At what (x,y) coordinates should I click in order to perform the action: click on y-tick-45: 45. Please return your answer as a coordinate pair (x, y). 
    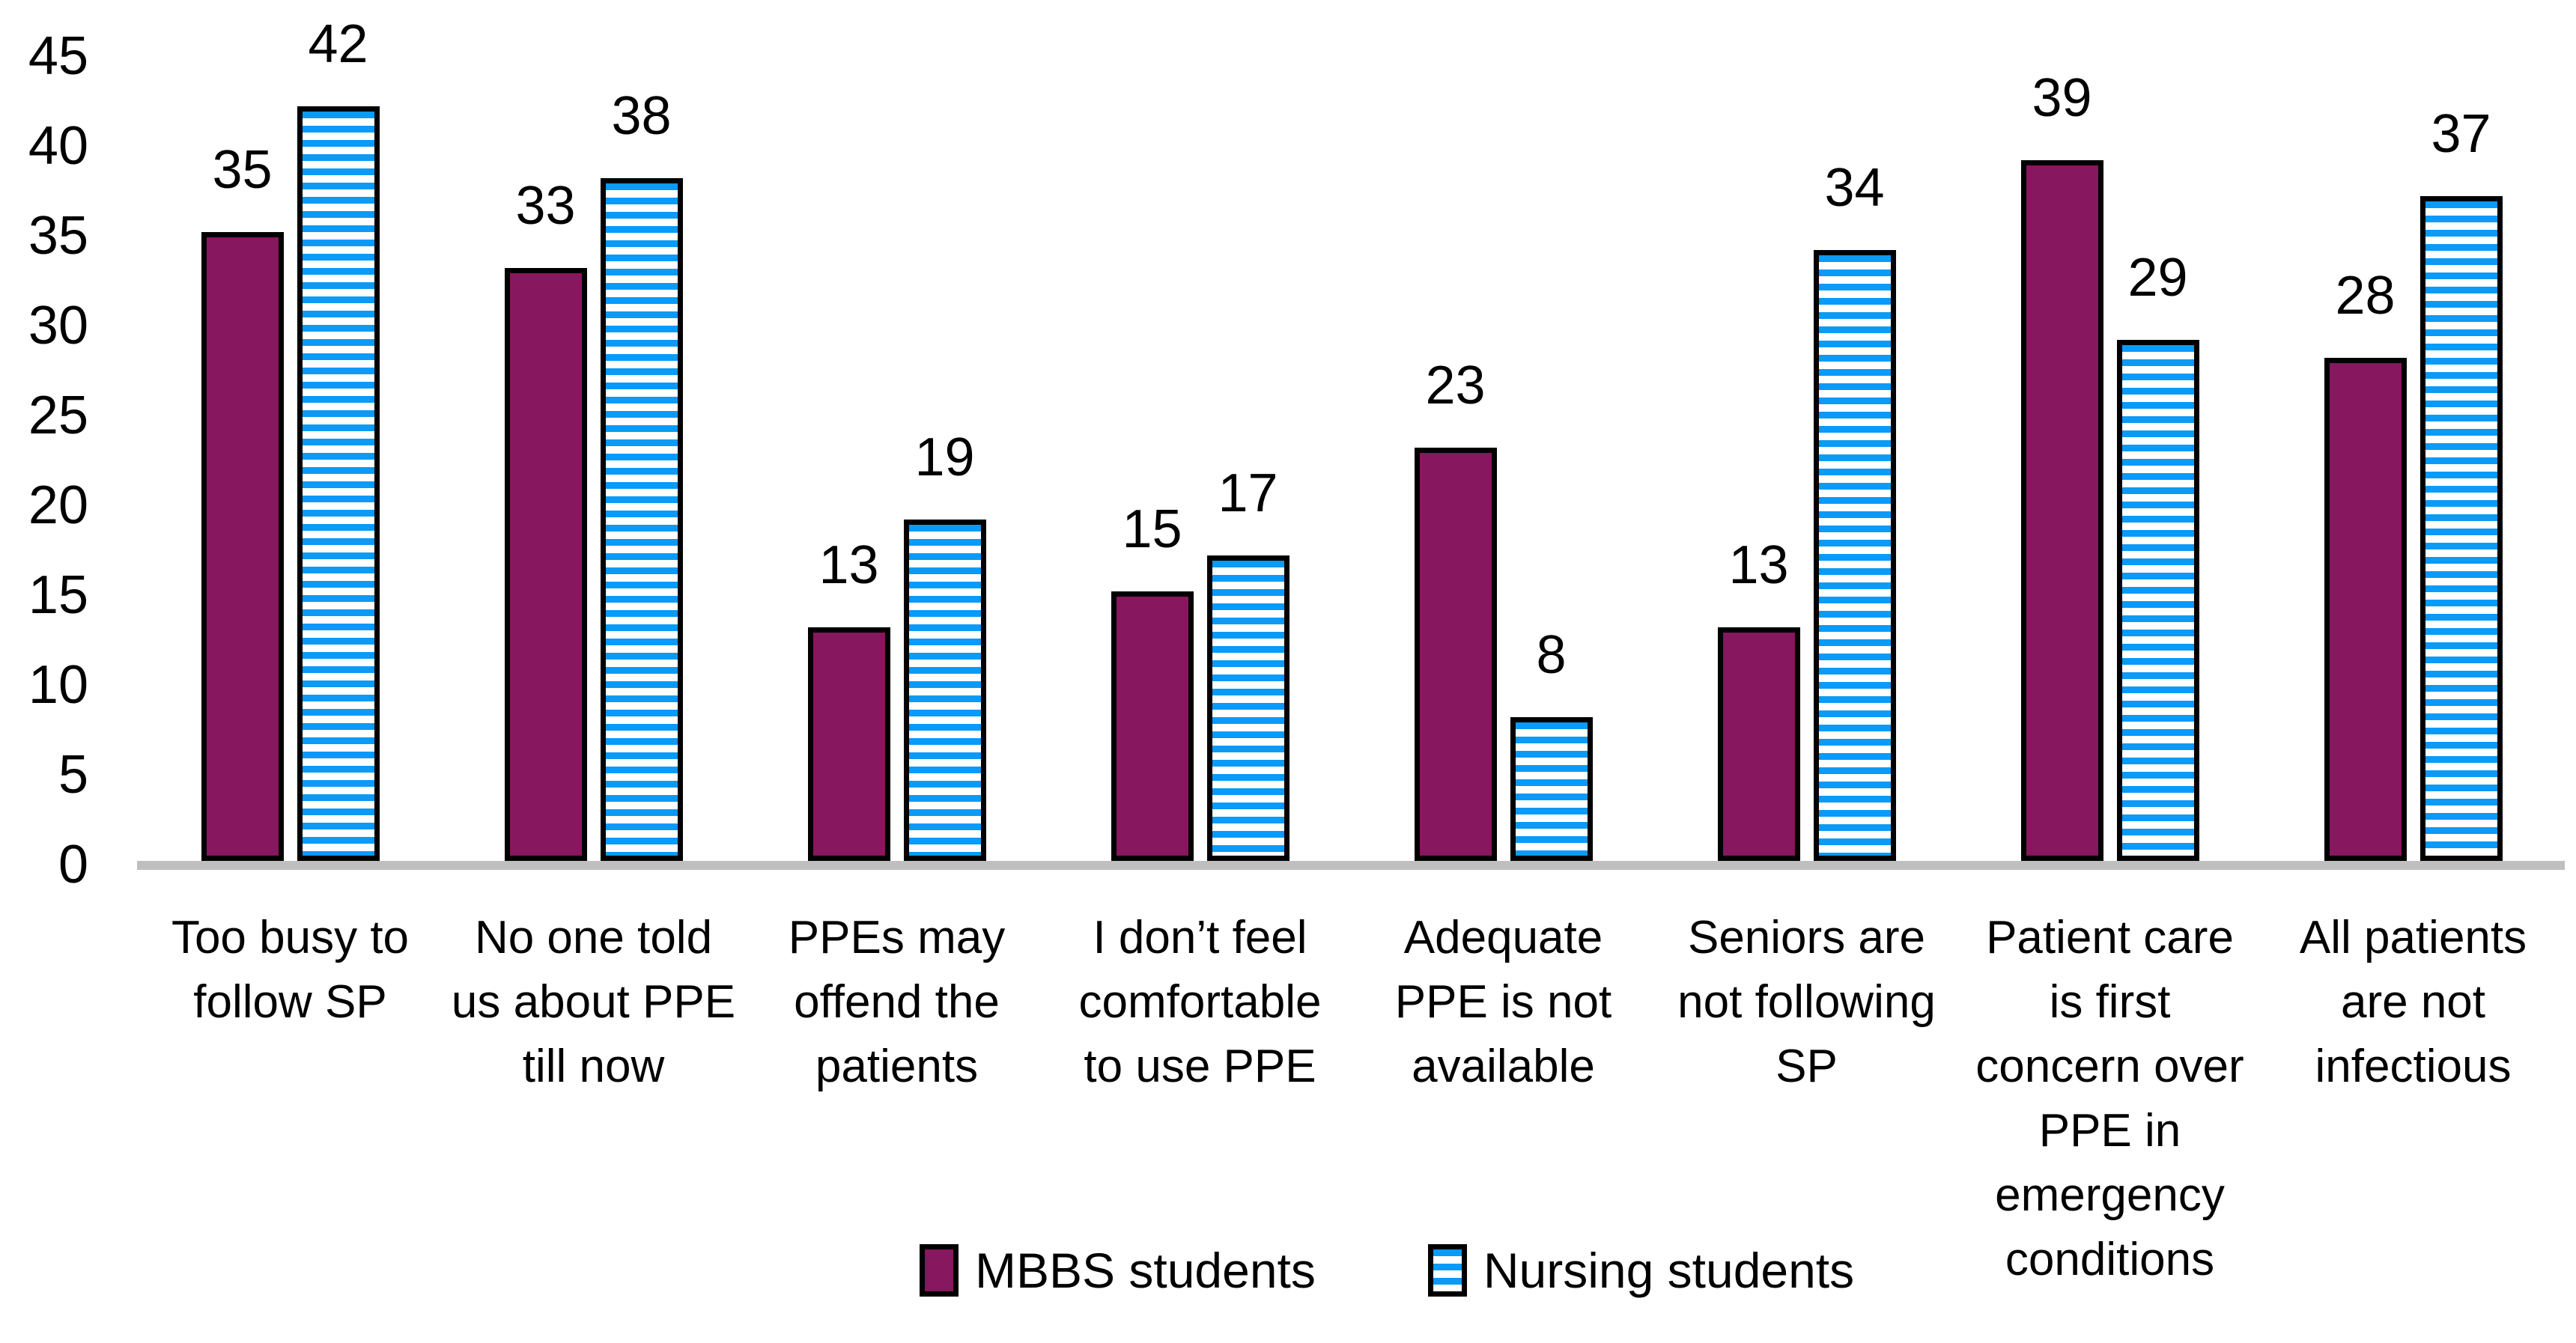
    Looking at the image, I should click on (58, 56).